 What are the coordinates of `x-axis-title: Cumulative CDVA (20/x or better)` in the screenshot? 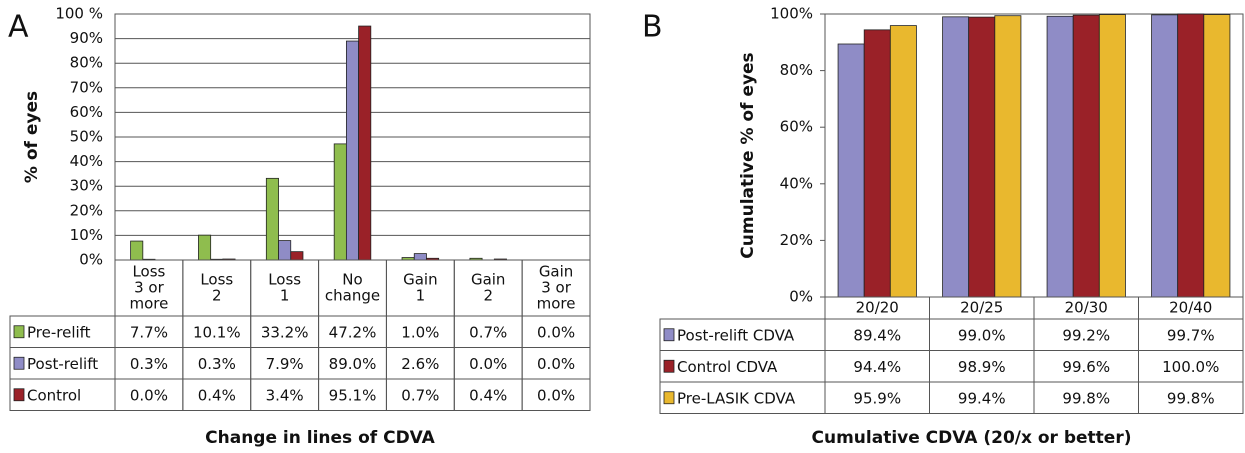 It's located at (972, 438).